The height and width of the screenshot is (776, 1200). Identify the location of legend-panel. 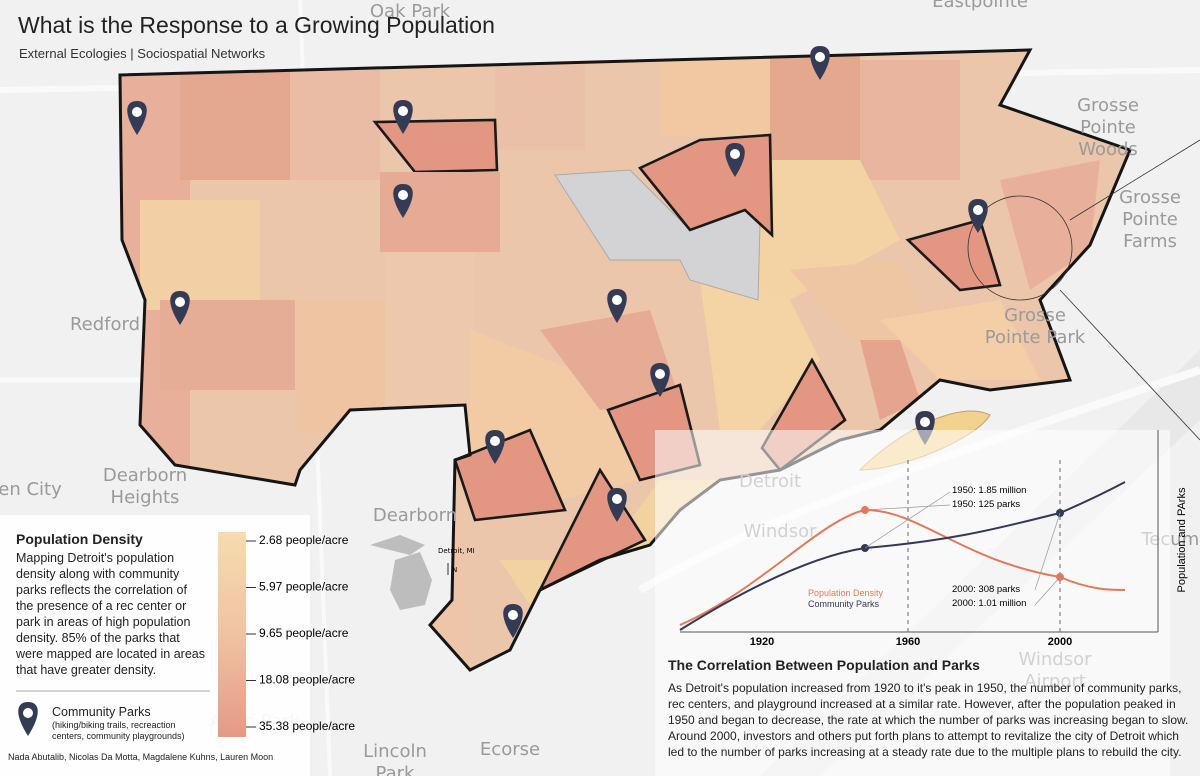
(155, 645).